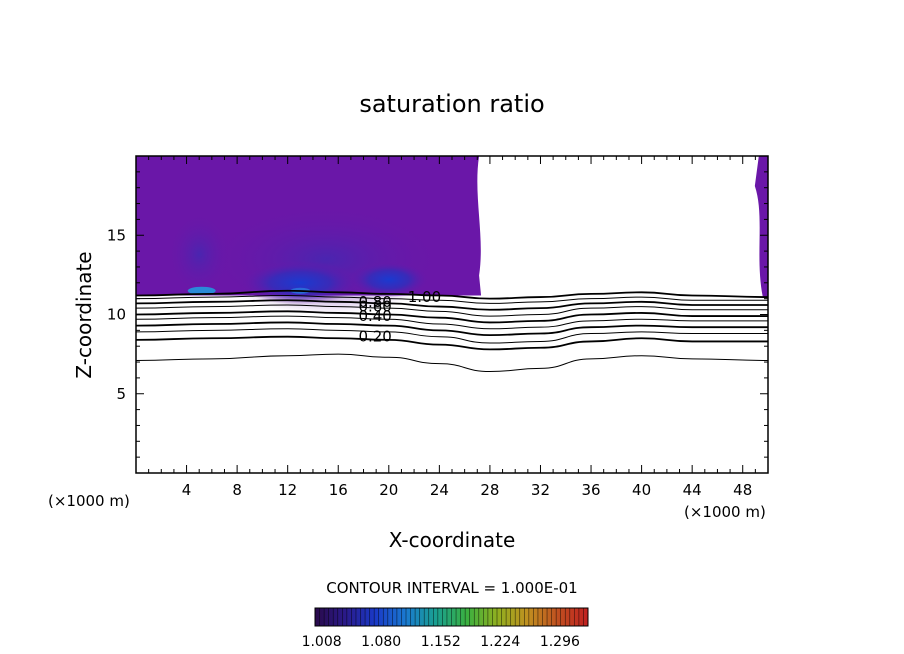  What do you see at coordinates (489, 490) in the screenshot?
I see `x-tick-label: 28` at bounding box center [489, 490].